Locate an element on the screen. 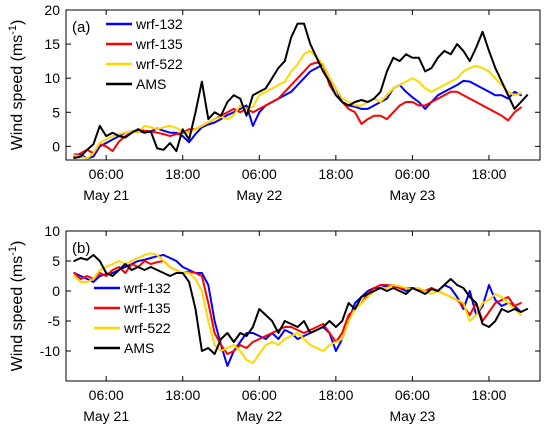  y-tick-label: -5 is located at coordinates (54, 321).